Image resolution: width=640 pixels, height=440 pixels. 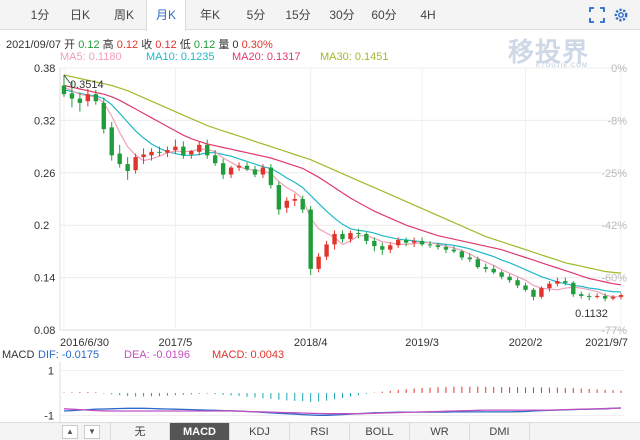 I want to click on tab-5min: 5分, so click(x=256, y=15).